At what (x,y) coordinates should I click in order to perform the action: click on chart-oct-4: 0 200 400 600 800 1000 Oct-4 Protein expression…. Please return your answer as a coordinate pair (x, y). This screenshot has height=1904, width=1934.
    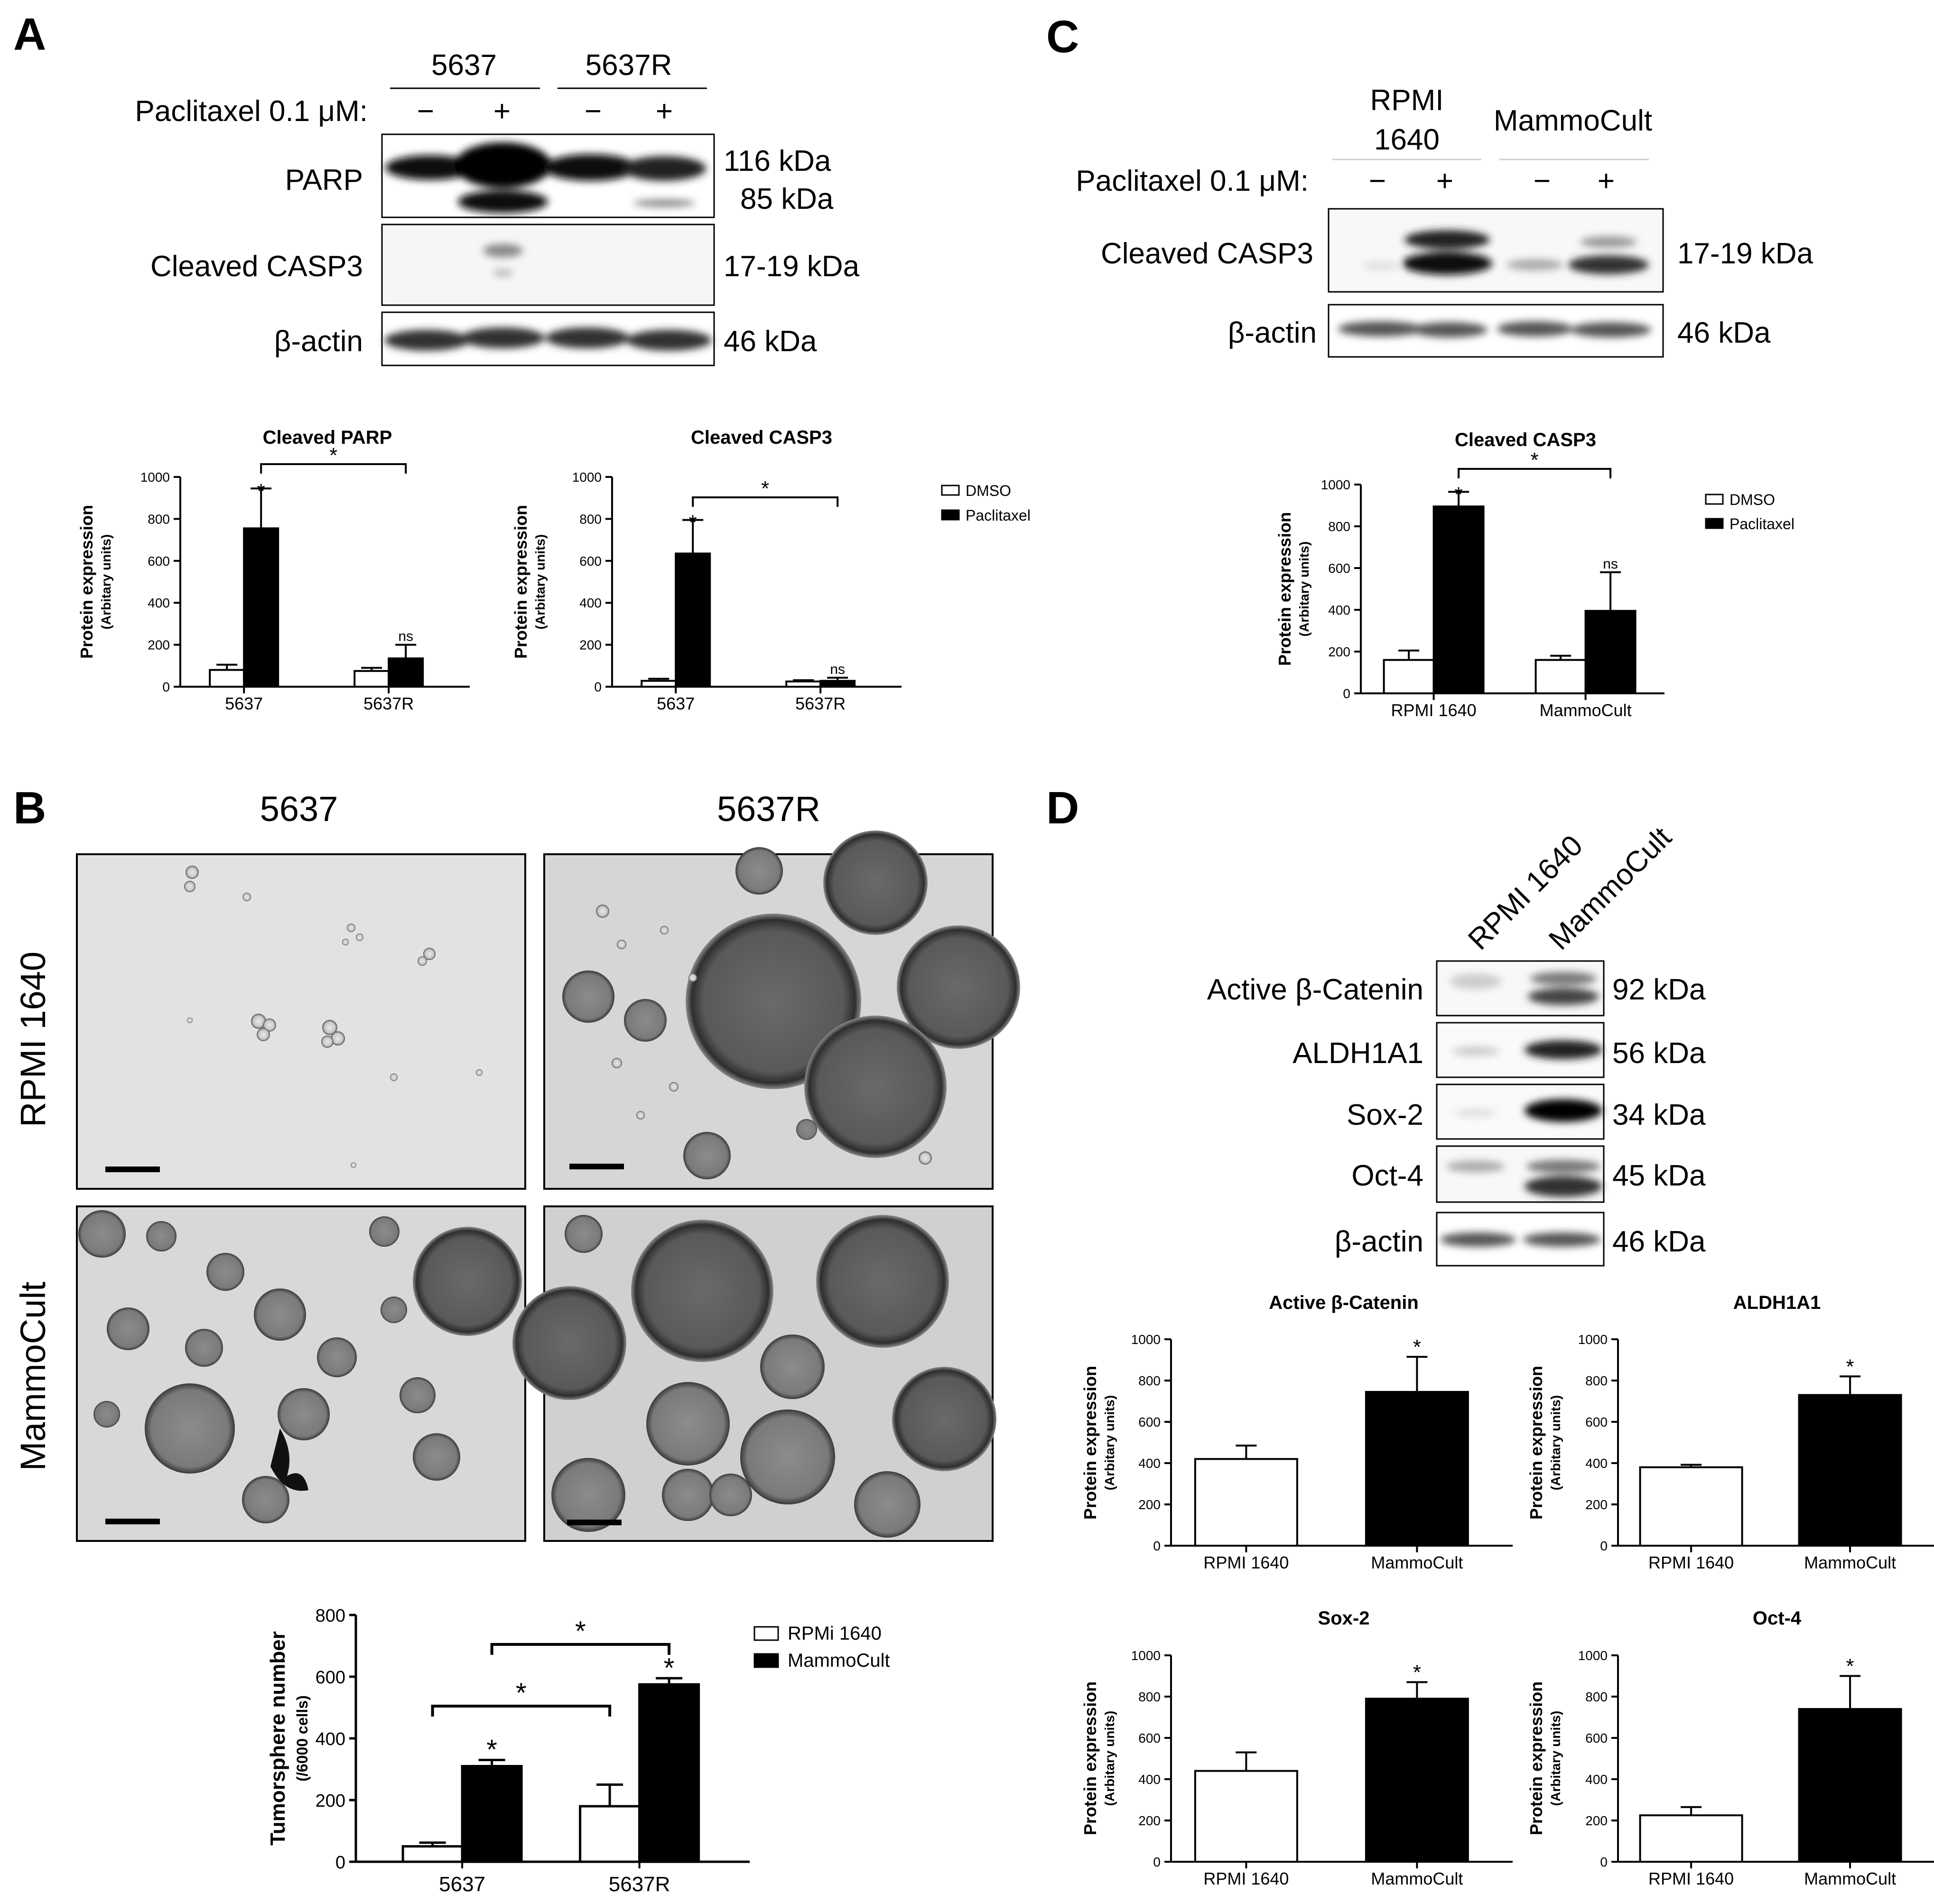
    Looking at the image, I should click on (1730, 1748).